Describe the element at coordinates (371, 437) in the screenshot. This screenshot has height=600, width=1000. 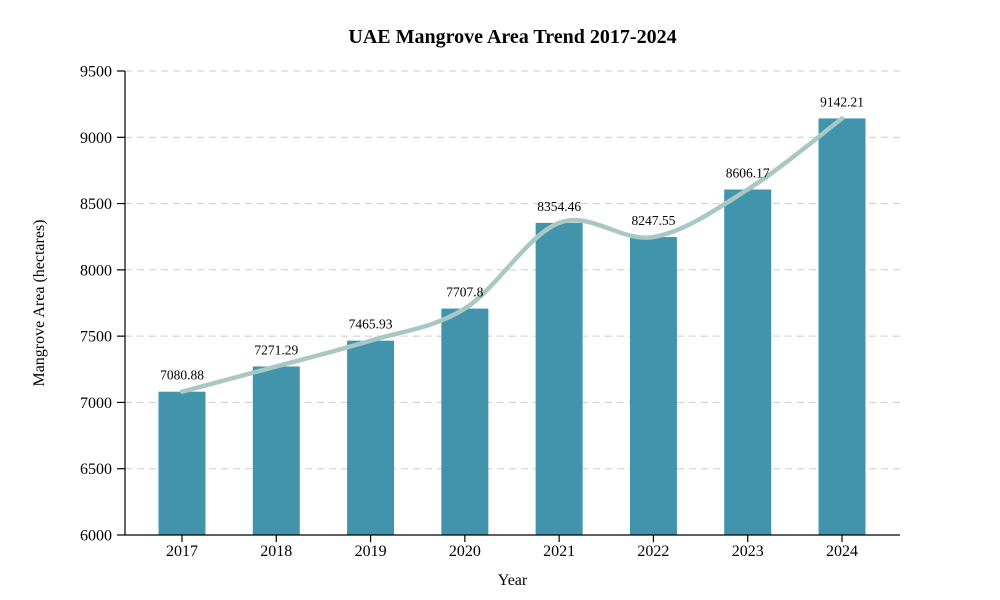
I see `bar-2019` at that location.